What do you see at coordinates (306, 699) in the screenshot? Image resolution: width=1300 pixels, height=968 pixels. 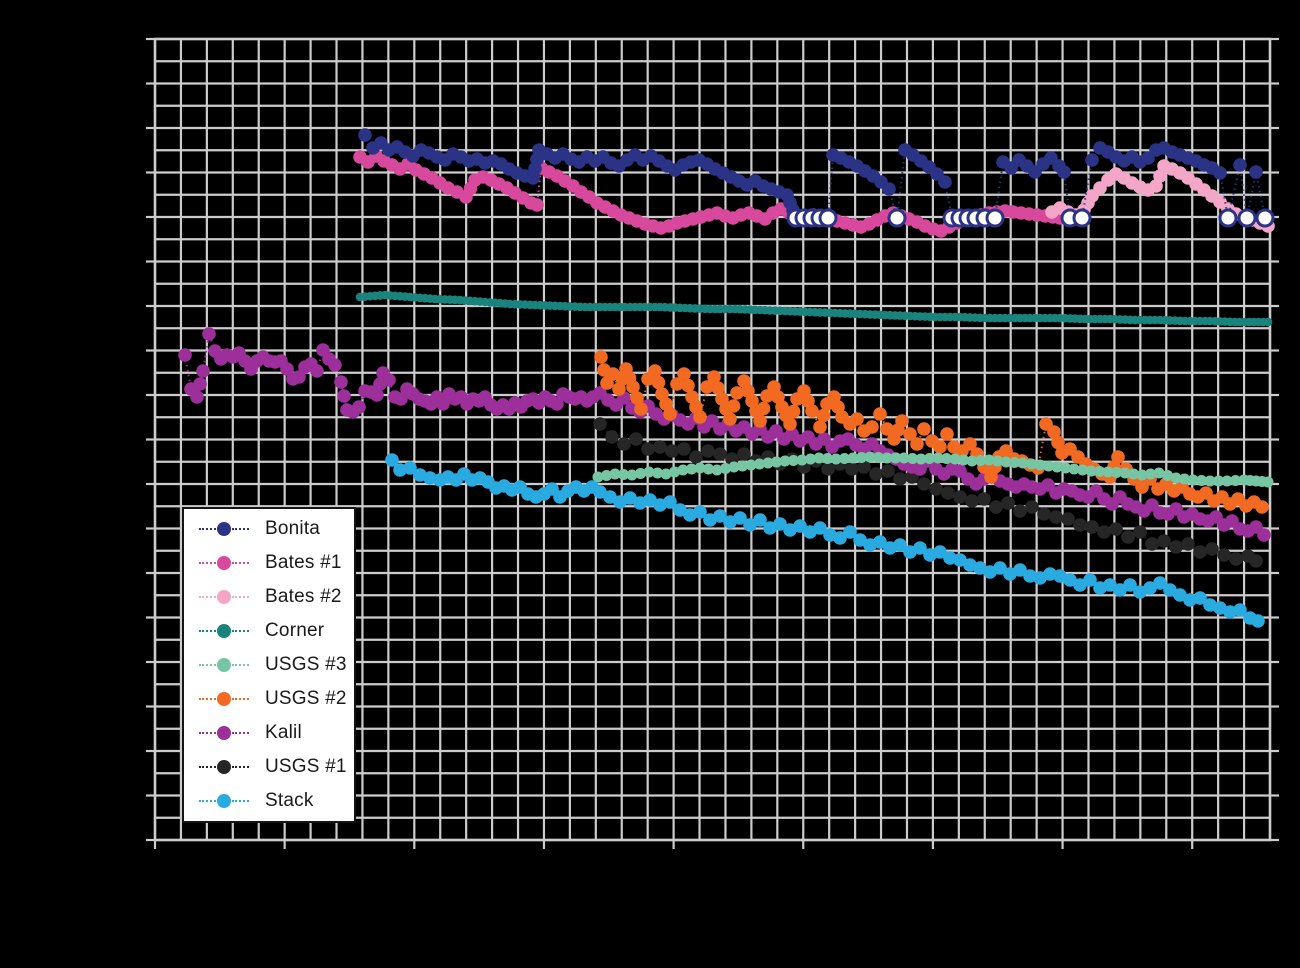 I see `legend-label: USGS #2` at bounding box center [306, 699].